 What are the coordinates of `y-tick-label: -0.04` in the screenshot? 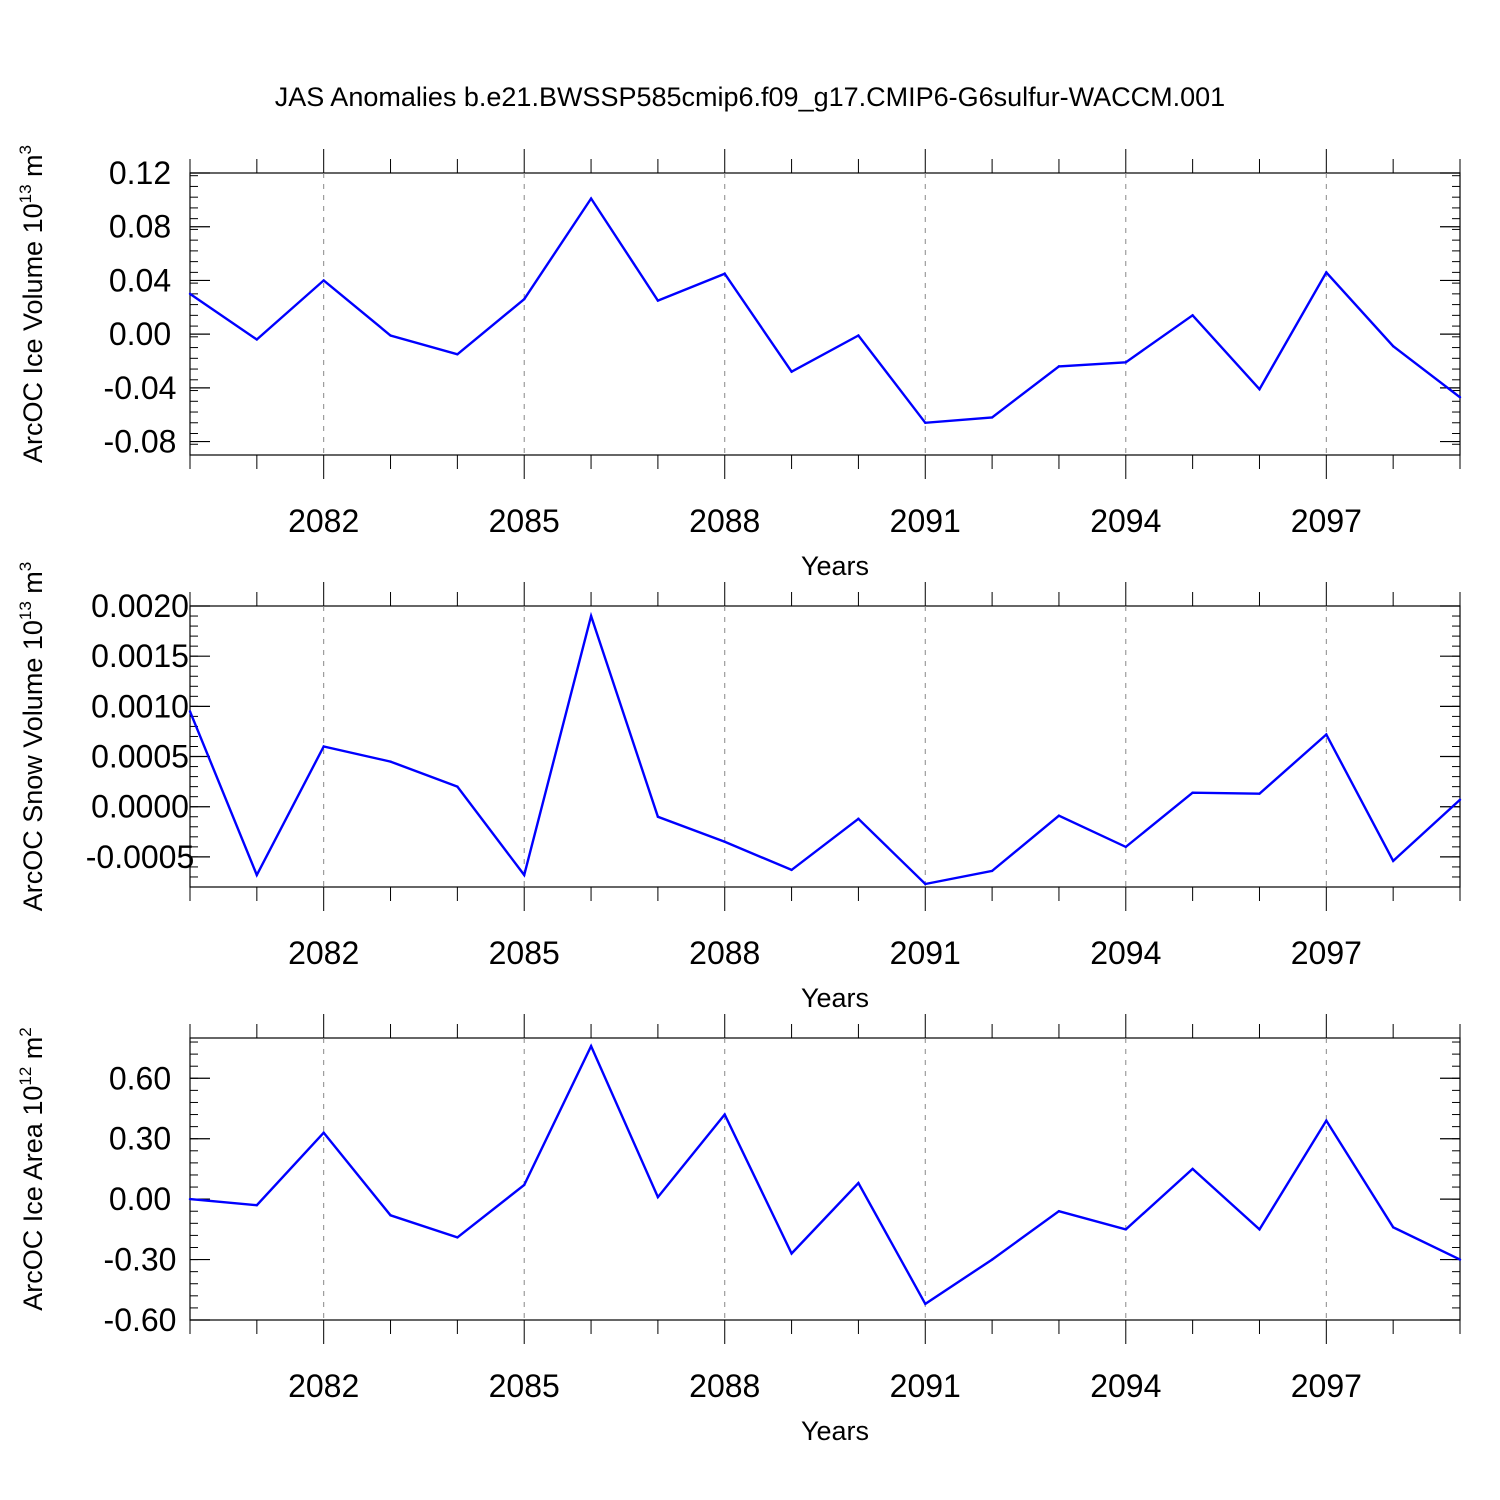 It's located at (140, 388).